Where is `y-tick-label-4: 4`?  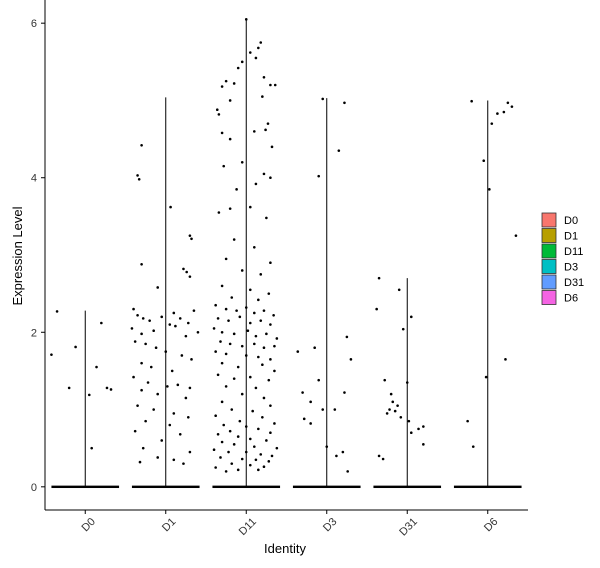 y-tick-label-4: 4 is located at coordinates (34, 179).